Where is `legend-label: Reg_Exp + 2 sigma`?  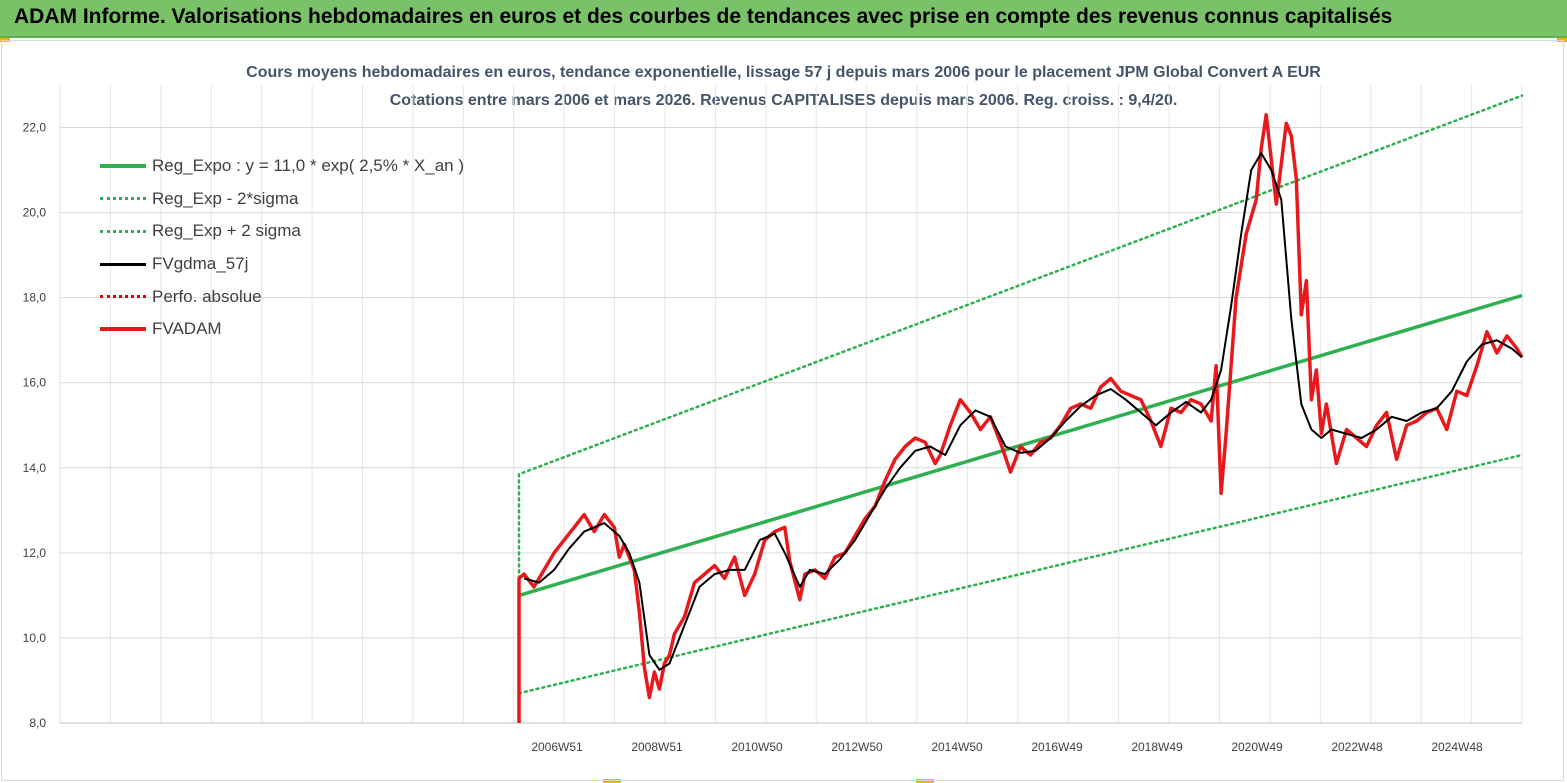 legend-label: Reg_Exp + 2 sigma is located at coordinates (226, 231).